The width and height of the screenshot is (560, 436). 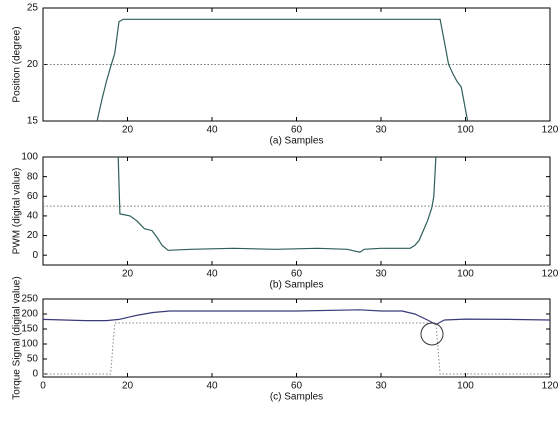 What do you see at coordinates (33, 196) in the screenshot?
I see `y-tick-label: 60` at bounding box center [33, 196].